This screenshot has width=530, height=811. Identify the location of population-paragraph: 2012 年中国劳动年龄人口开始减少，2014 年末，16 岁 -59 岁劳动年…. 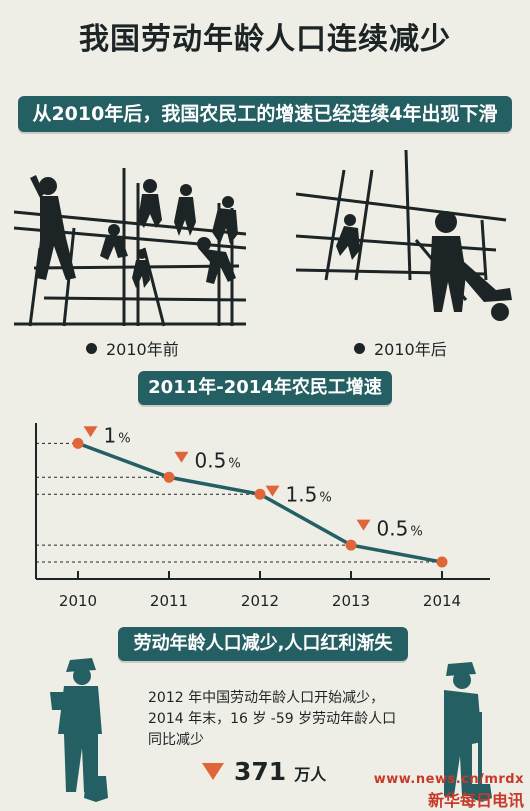
(272, 719).